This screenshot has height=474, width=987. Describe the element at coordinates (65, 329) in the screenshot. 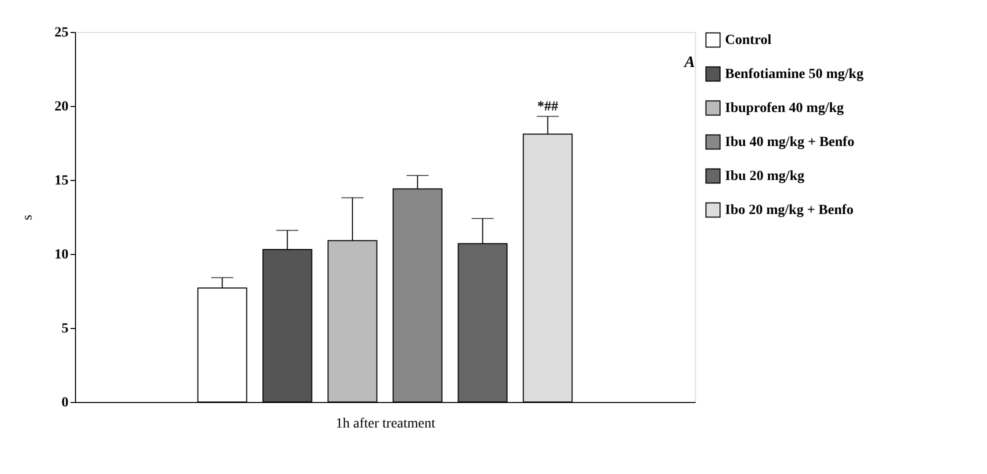

I see `y-tick-label: 5` at that location.